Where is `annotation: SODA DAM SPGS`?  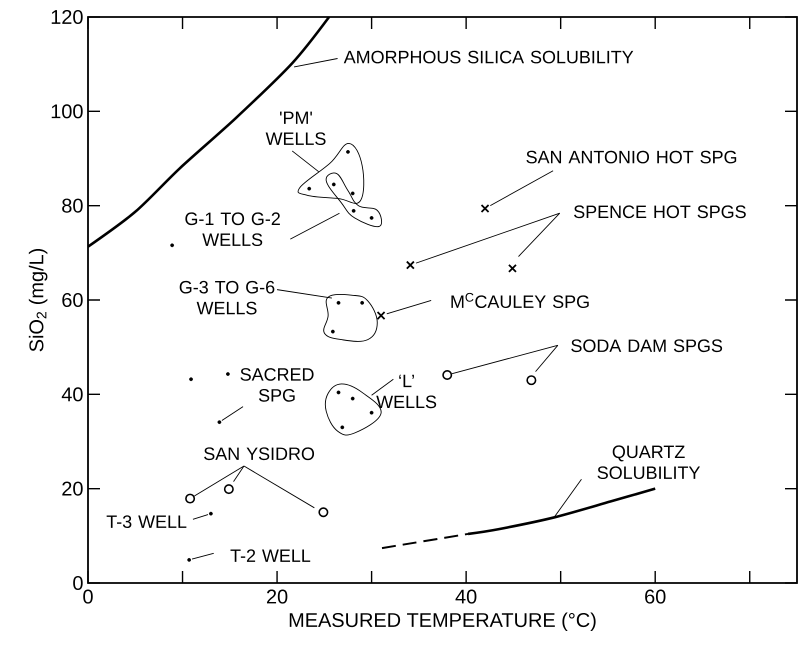 annotation: SODA DAM SPGS is located at coordinates (646, 345).